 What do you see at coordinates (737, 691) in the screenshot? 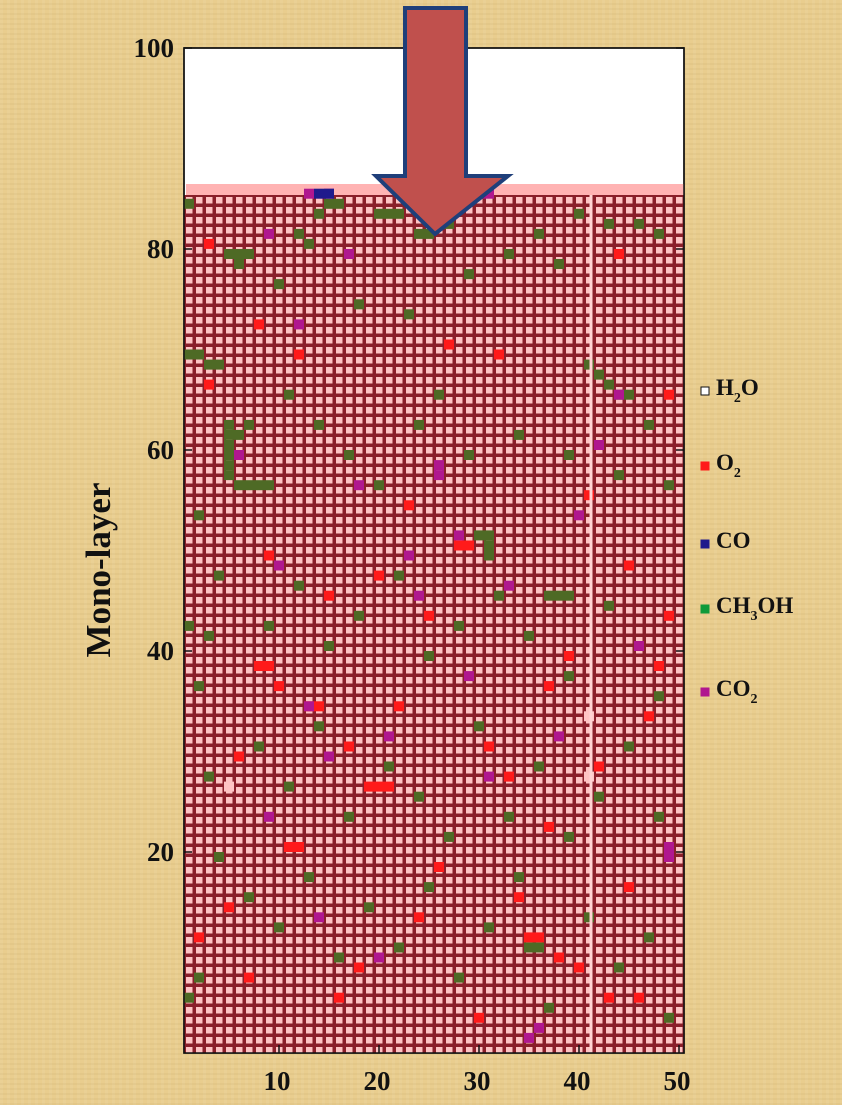
I see `legend-label: CO2` at bounding box center [737, 691].